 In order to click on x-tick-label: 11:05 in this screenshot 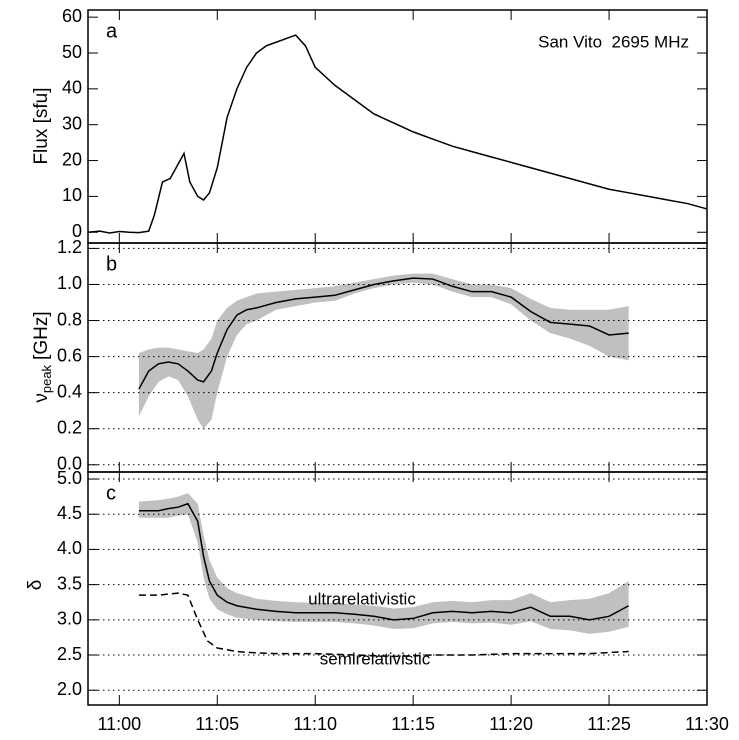, I will do `click(217, 724)`.